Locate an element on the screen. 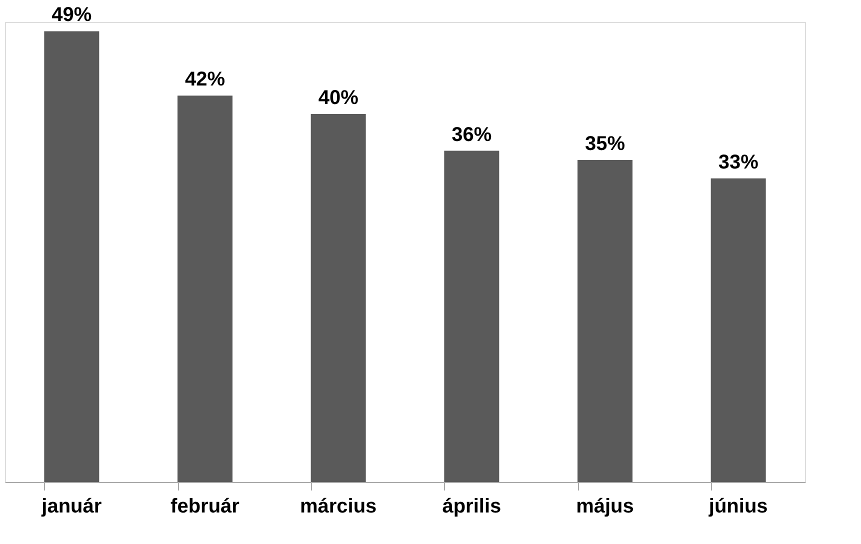 This screenshot has height=544, width=861. data-label: 36% is located at coordinates (472, 135).